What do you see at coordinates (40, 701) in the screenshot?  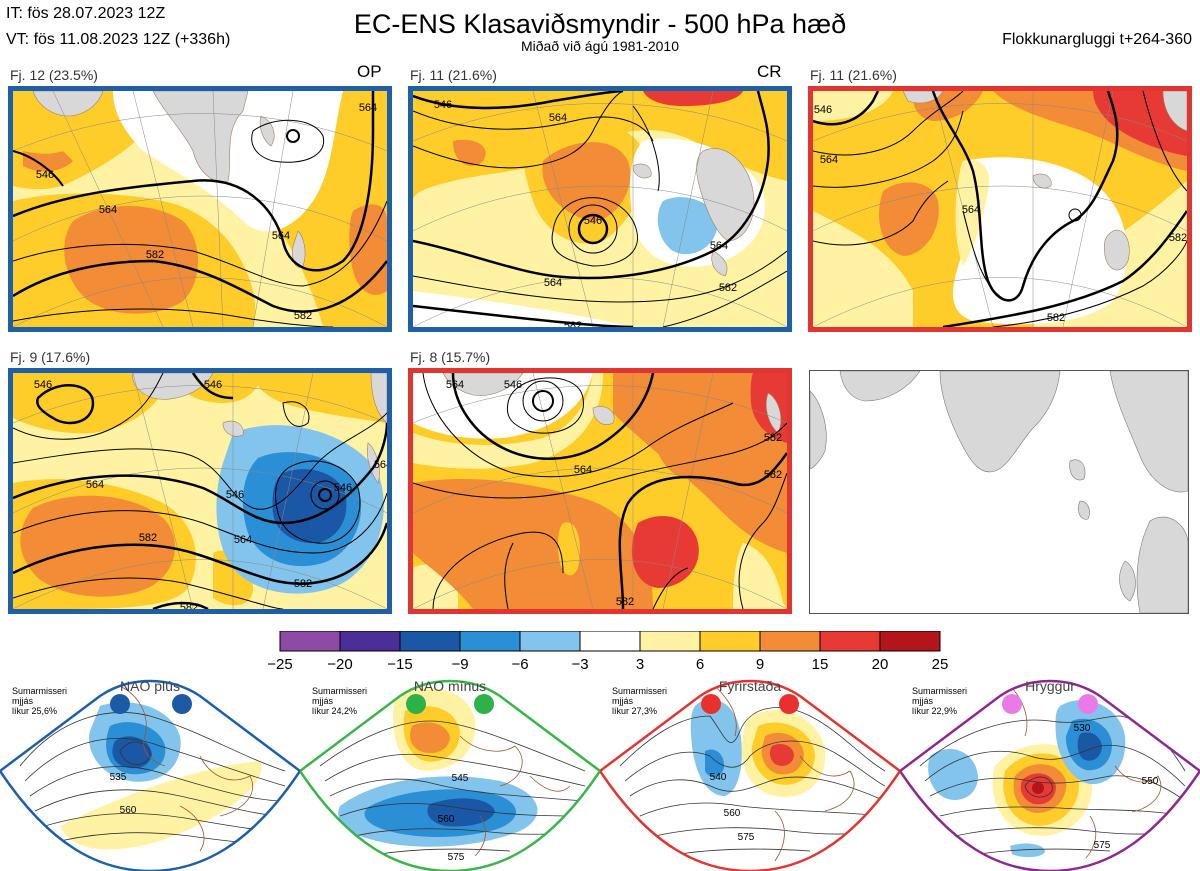 I see `regime-info: Sumarmisseri mjjás líkur 25,6%` at bounding box center [40, 701].